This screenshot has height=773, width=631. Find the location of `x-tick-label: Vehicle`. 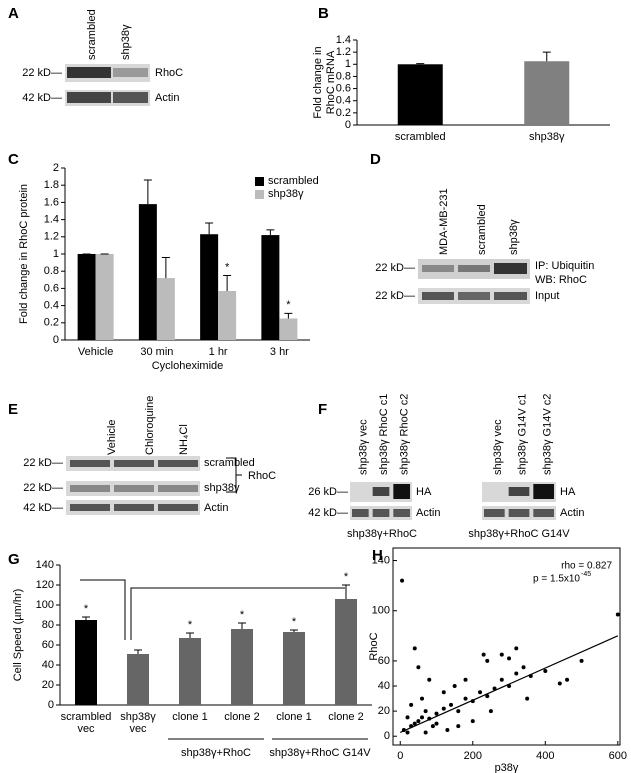

x-tick-label: Vehicle is located at coordinates (95, 352).